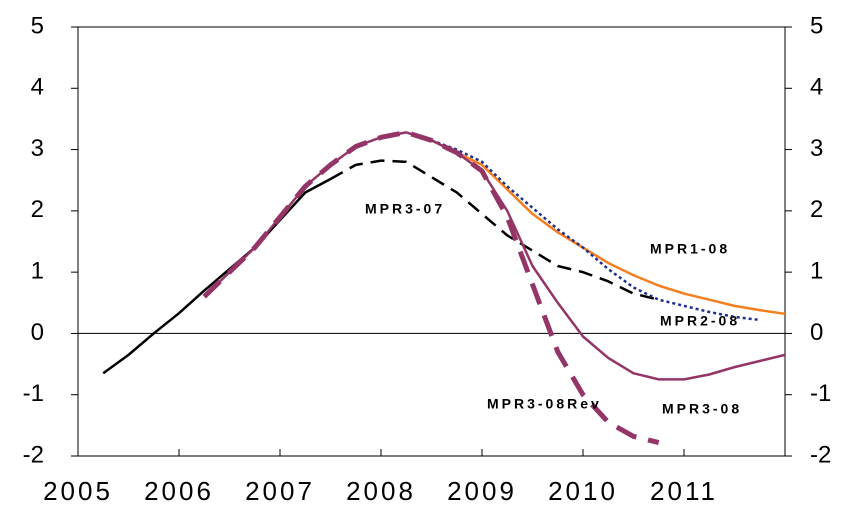 The image size is (852, 529). I want to click on x-tick-label: 2008, so click(381, 491).